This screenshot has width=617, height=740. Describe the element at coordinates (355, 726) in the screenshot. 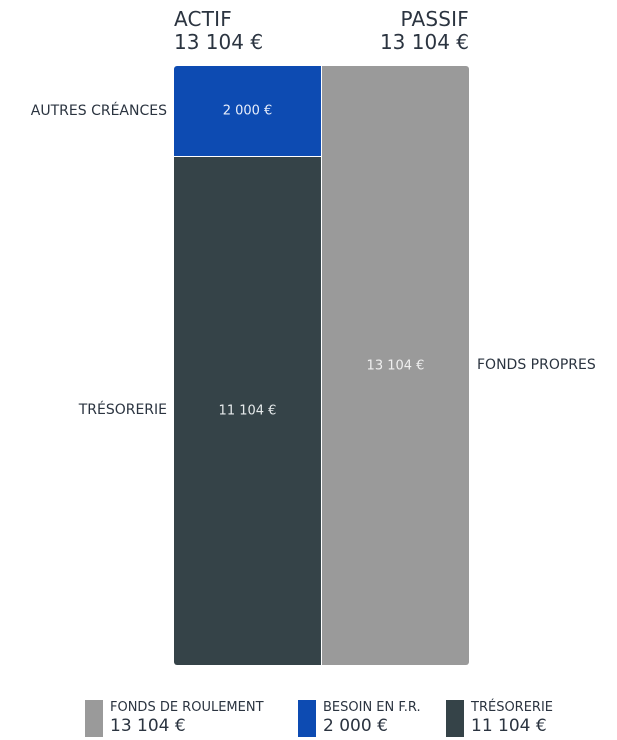

I see `legend-value: 2 000 €` at that location.